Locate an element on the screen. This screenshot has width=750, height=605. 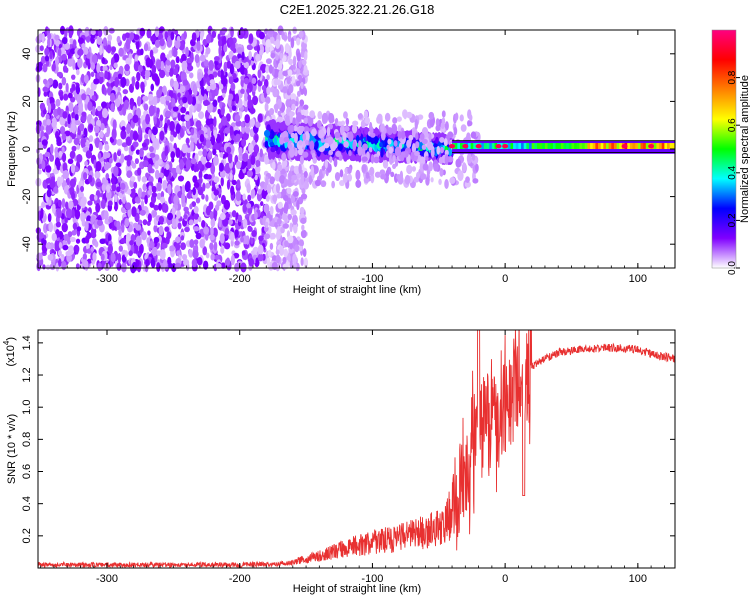
y-tick-label: 0.4 is located at coordinates (27, 503).